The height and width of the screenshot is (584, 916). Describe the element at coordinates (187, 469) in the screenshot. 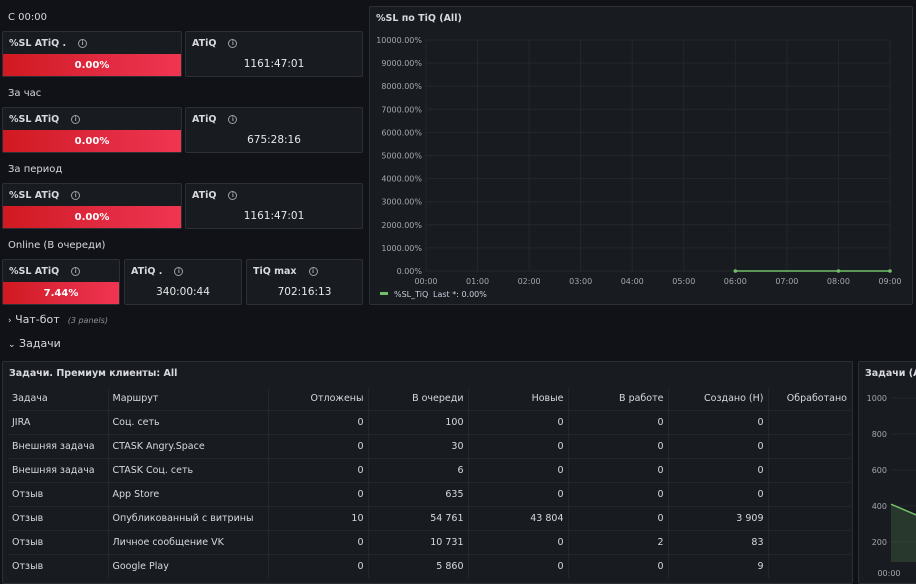

I see `table-cell: CTASK Соц. сеть` at that location.